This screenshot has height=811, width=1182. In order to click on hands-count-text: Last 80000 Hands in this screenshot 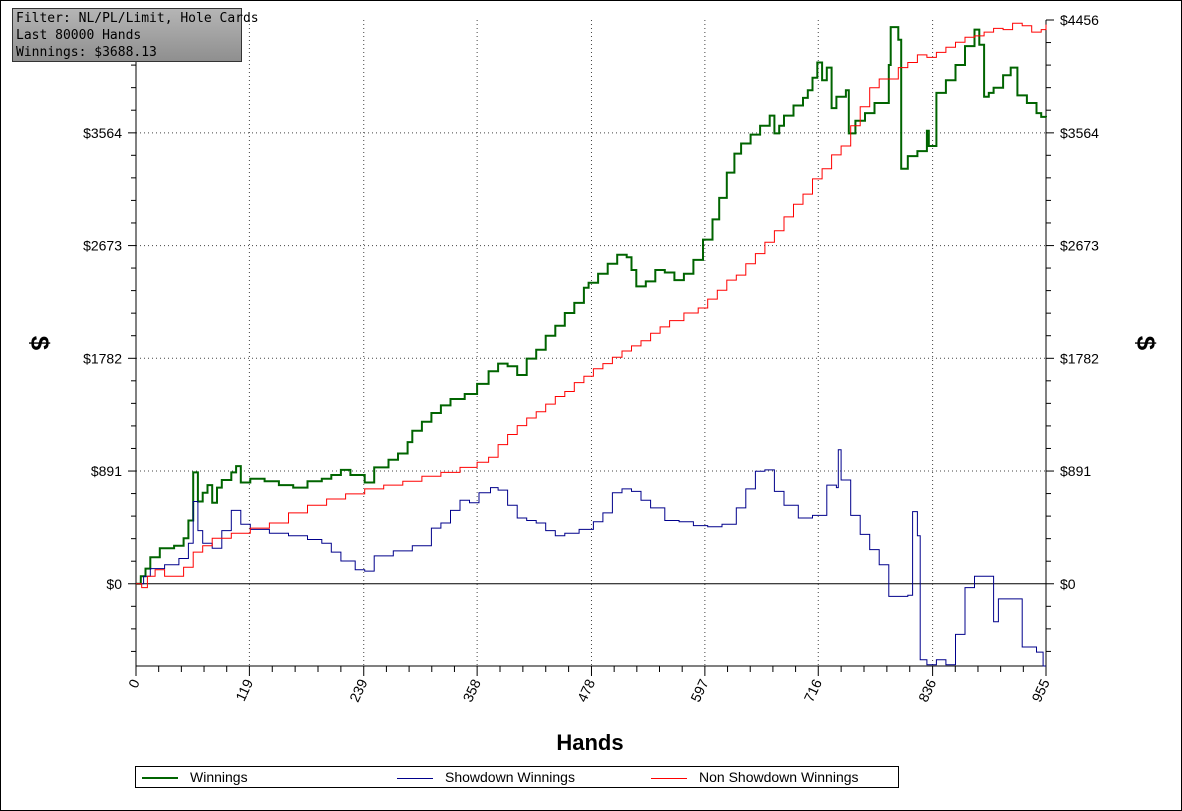, I will do `click(79, 35)`.